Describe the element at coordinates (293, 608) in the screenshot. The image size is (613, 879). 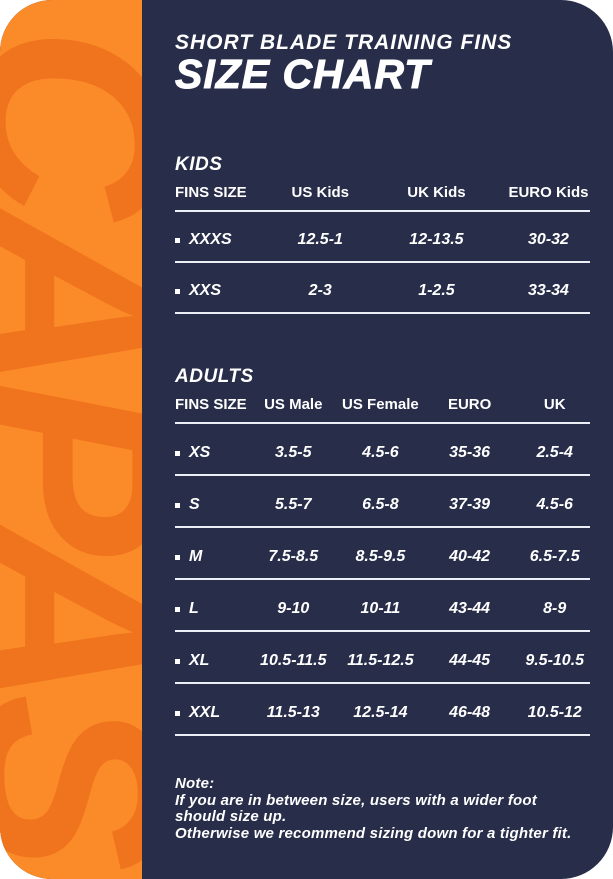
I see `value-cell: 9-10` at that location.